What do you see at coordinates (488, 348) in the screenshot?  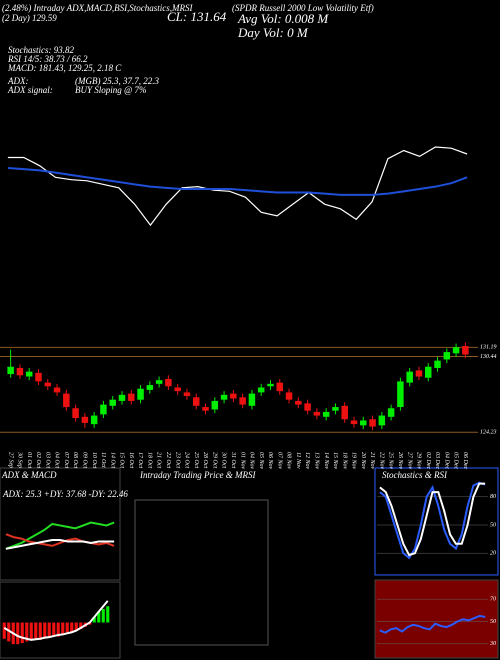 I see `y-tick-label: 131.19` at bounding box center [488, 348].